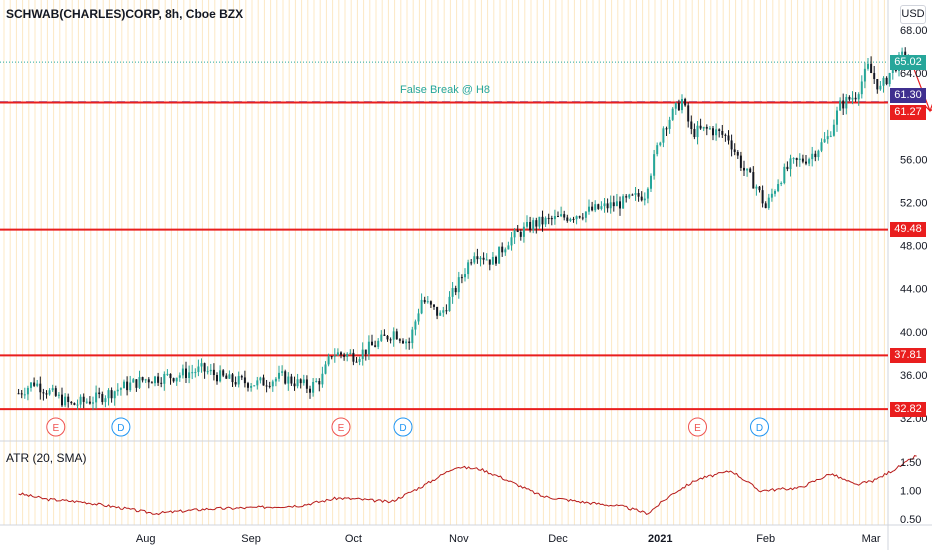 The image size is (932, 550). Describe the element at coordinates (913, 14) in the screenshot. I see `currency-label: USD` at that location.